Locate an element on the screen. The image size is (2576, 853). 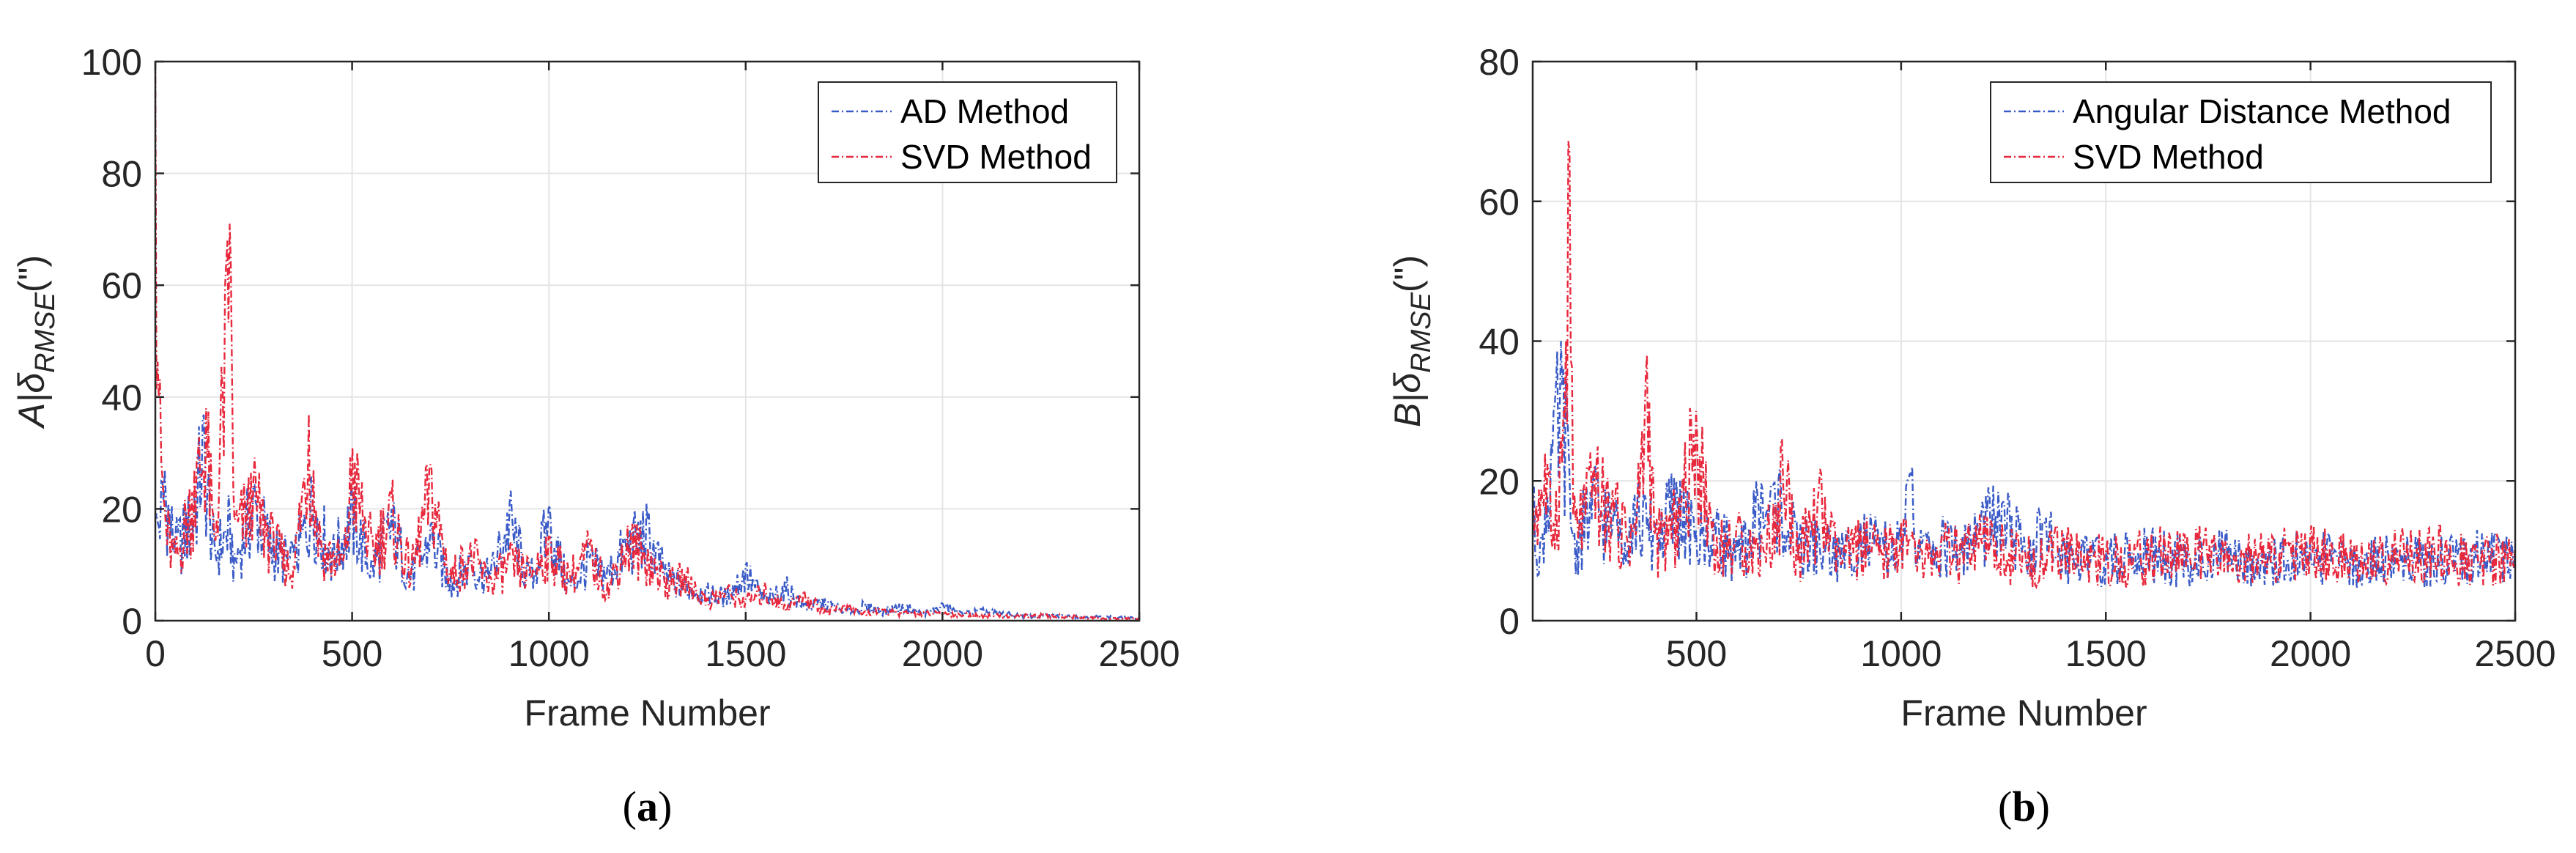
legend: AD Method SVD Method is located at coordinates (967, 132).